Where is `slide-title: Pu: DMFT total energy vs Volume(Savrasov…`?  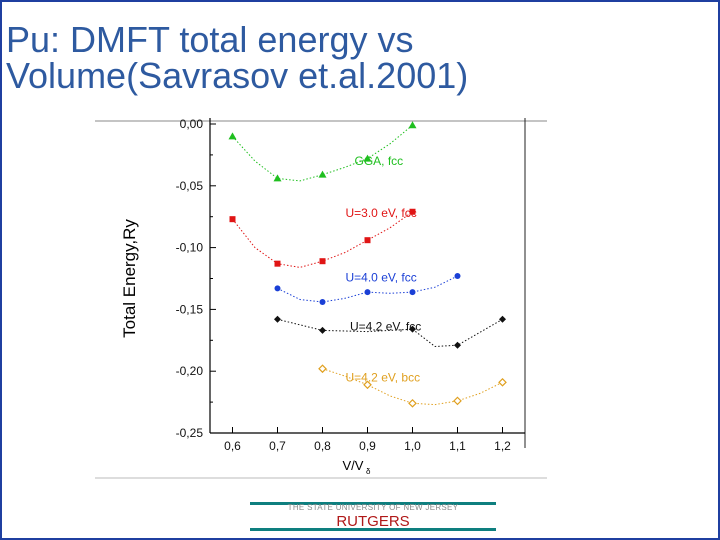
slide-title: Pu: DMFT total energy vs Volume(Savrasov… is located at coordinates (356, 58).